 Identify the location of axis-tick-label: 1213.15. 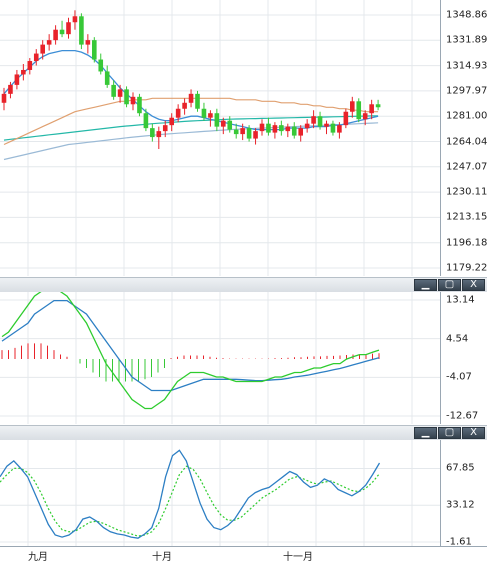
(466, 217).